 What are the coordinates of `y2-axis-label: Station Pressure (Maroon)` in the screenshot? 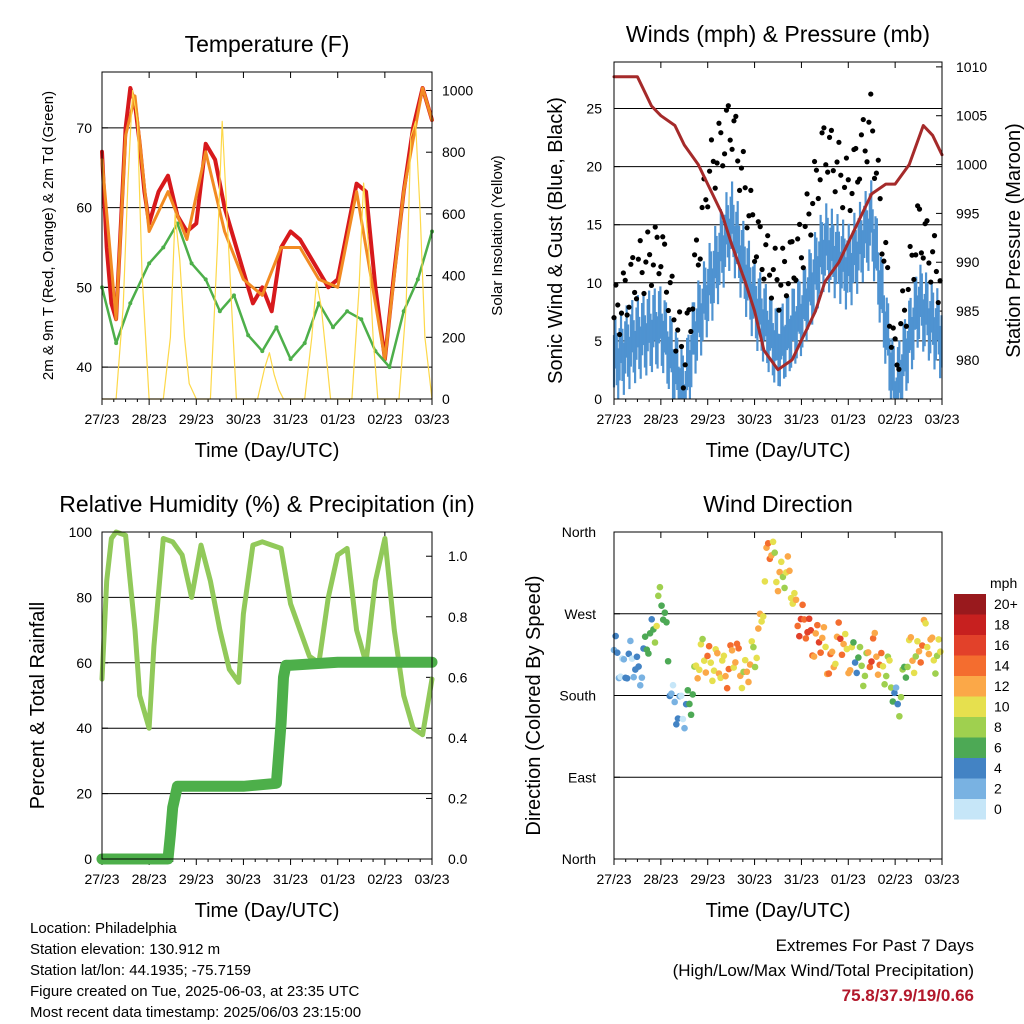 It's located at (1013, 240).